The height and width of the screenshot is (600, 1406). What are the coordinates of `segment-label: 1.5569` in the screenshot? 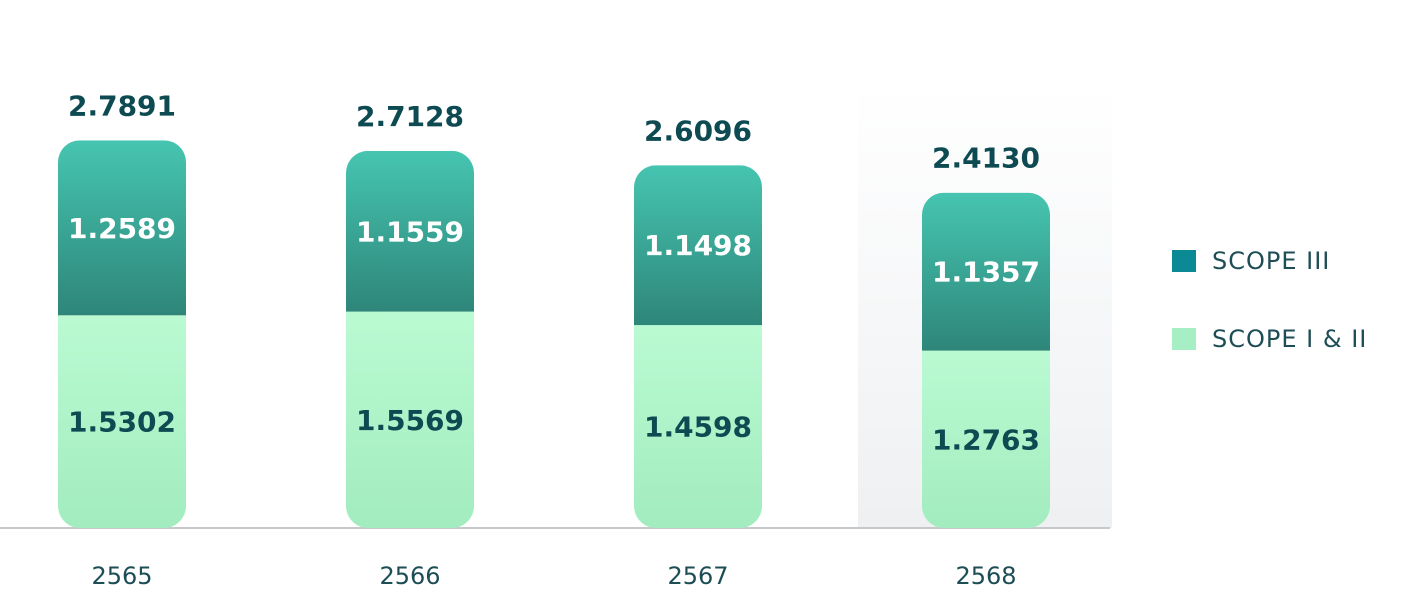 It's located at (410, 420).